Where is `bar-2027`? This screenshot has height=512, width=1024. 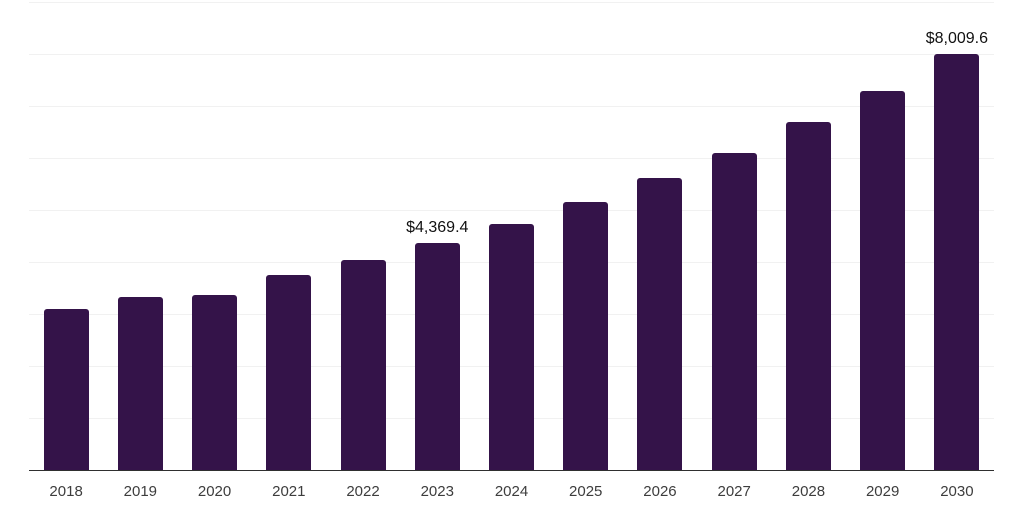 bar-2027 is located at coordinates (734, 311).